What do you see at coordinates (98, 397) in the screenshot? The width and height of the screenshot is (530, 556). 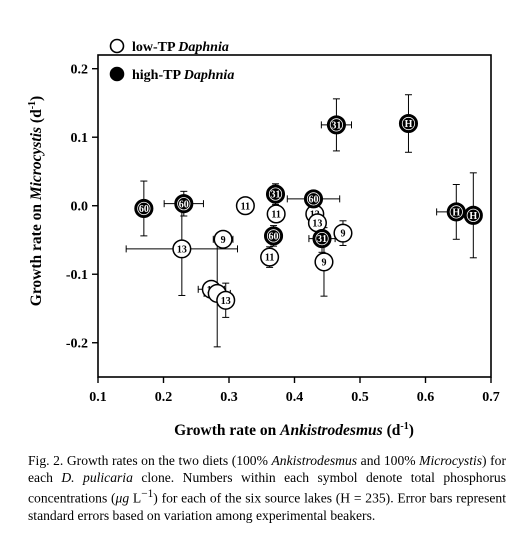 I see `x-tick-label: 0.1` at bounding box center [98, 397].